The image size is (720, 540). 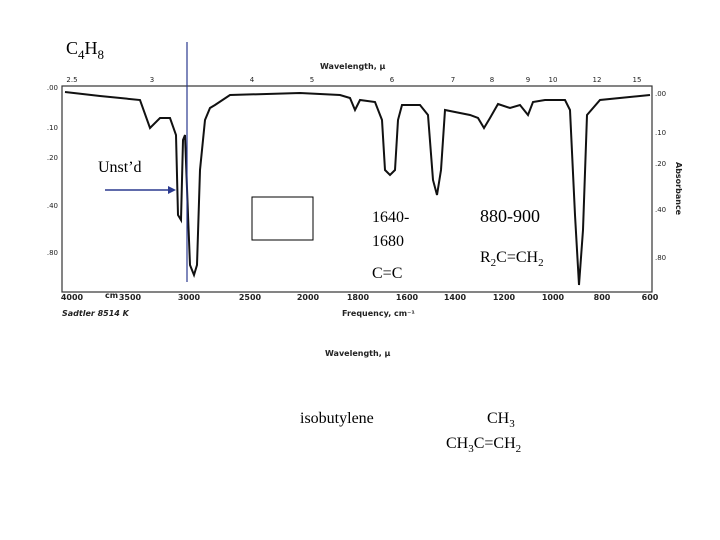 What do you see at coordinates (101, 54) in the screenshot?
I see `formula-sub: 8` at bounding box center [101, 54].